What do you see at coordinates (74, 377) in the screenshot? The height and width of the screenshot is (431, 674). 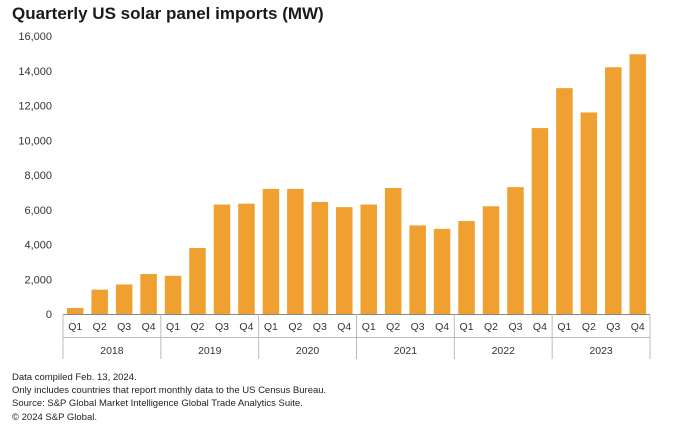 I see `footnote-date-compiled: Data compiled Feb. 13, 2024.` at bounding box center [74, 377].